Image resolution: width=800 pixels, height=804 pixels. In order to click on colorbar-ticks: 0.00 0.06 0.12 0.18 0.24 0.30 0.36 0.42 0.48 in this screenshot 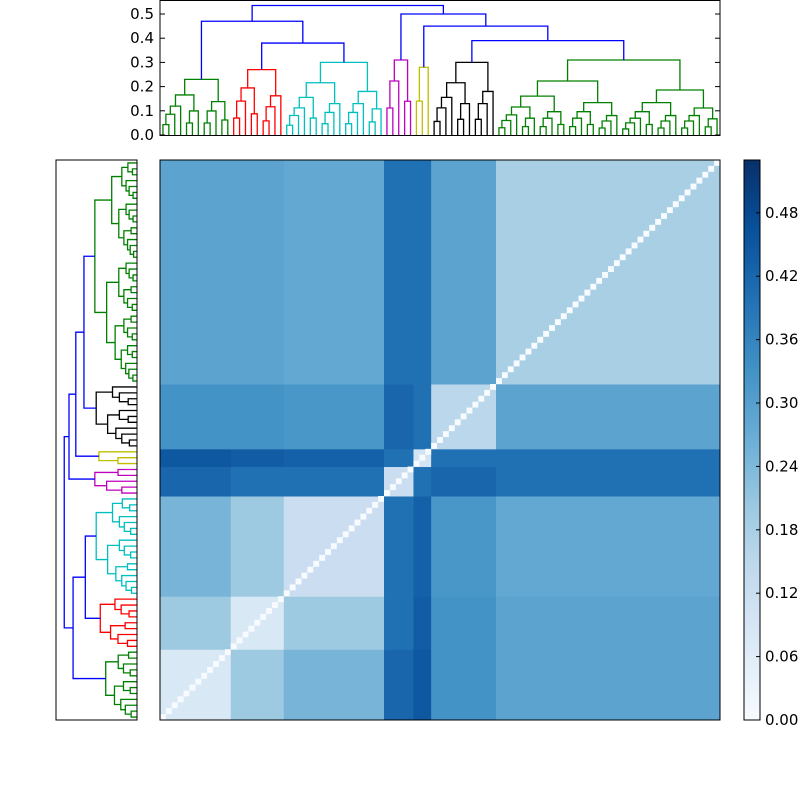, I will do `click(777, 466)`.